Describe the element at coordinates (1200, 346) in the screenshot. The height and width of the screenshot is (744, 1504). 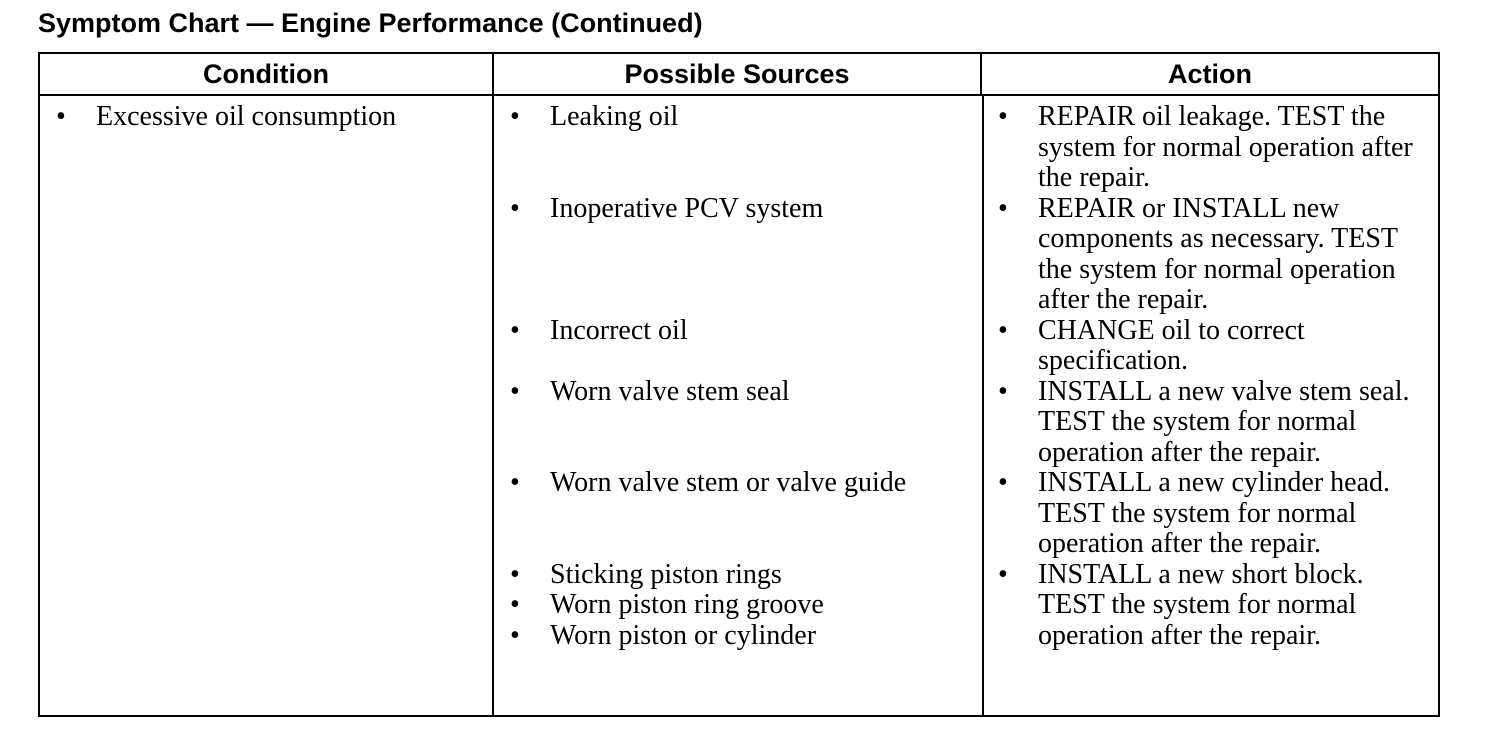
I see `action: CHANGE oil to correct specification.` at that location.